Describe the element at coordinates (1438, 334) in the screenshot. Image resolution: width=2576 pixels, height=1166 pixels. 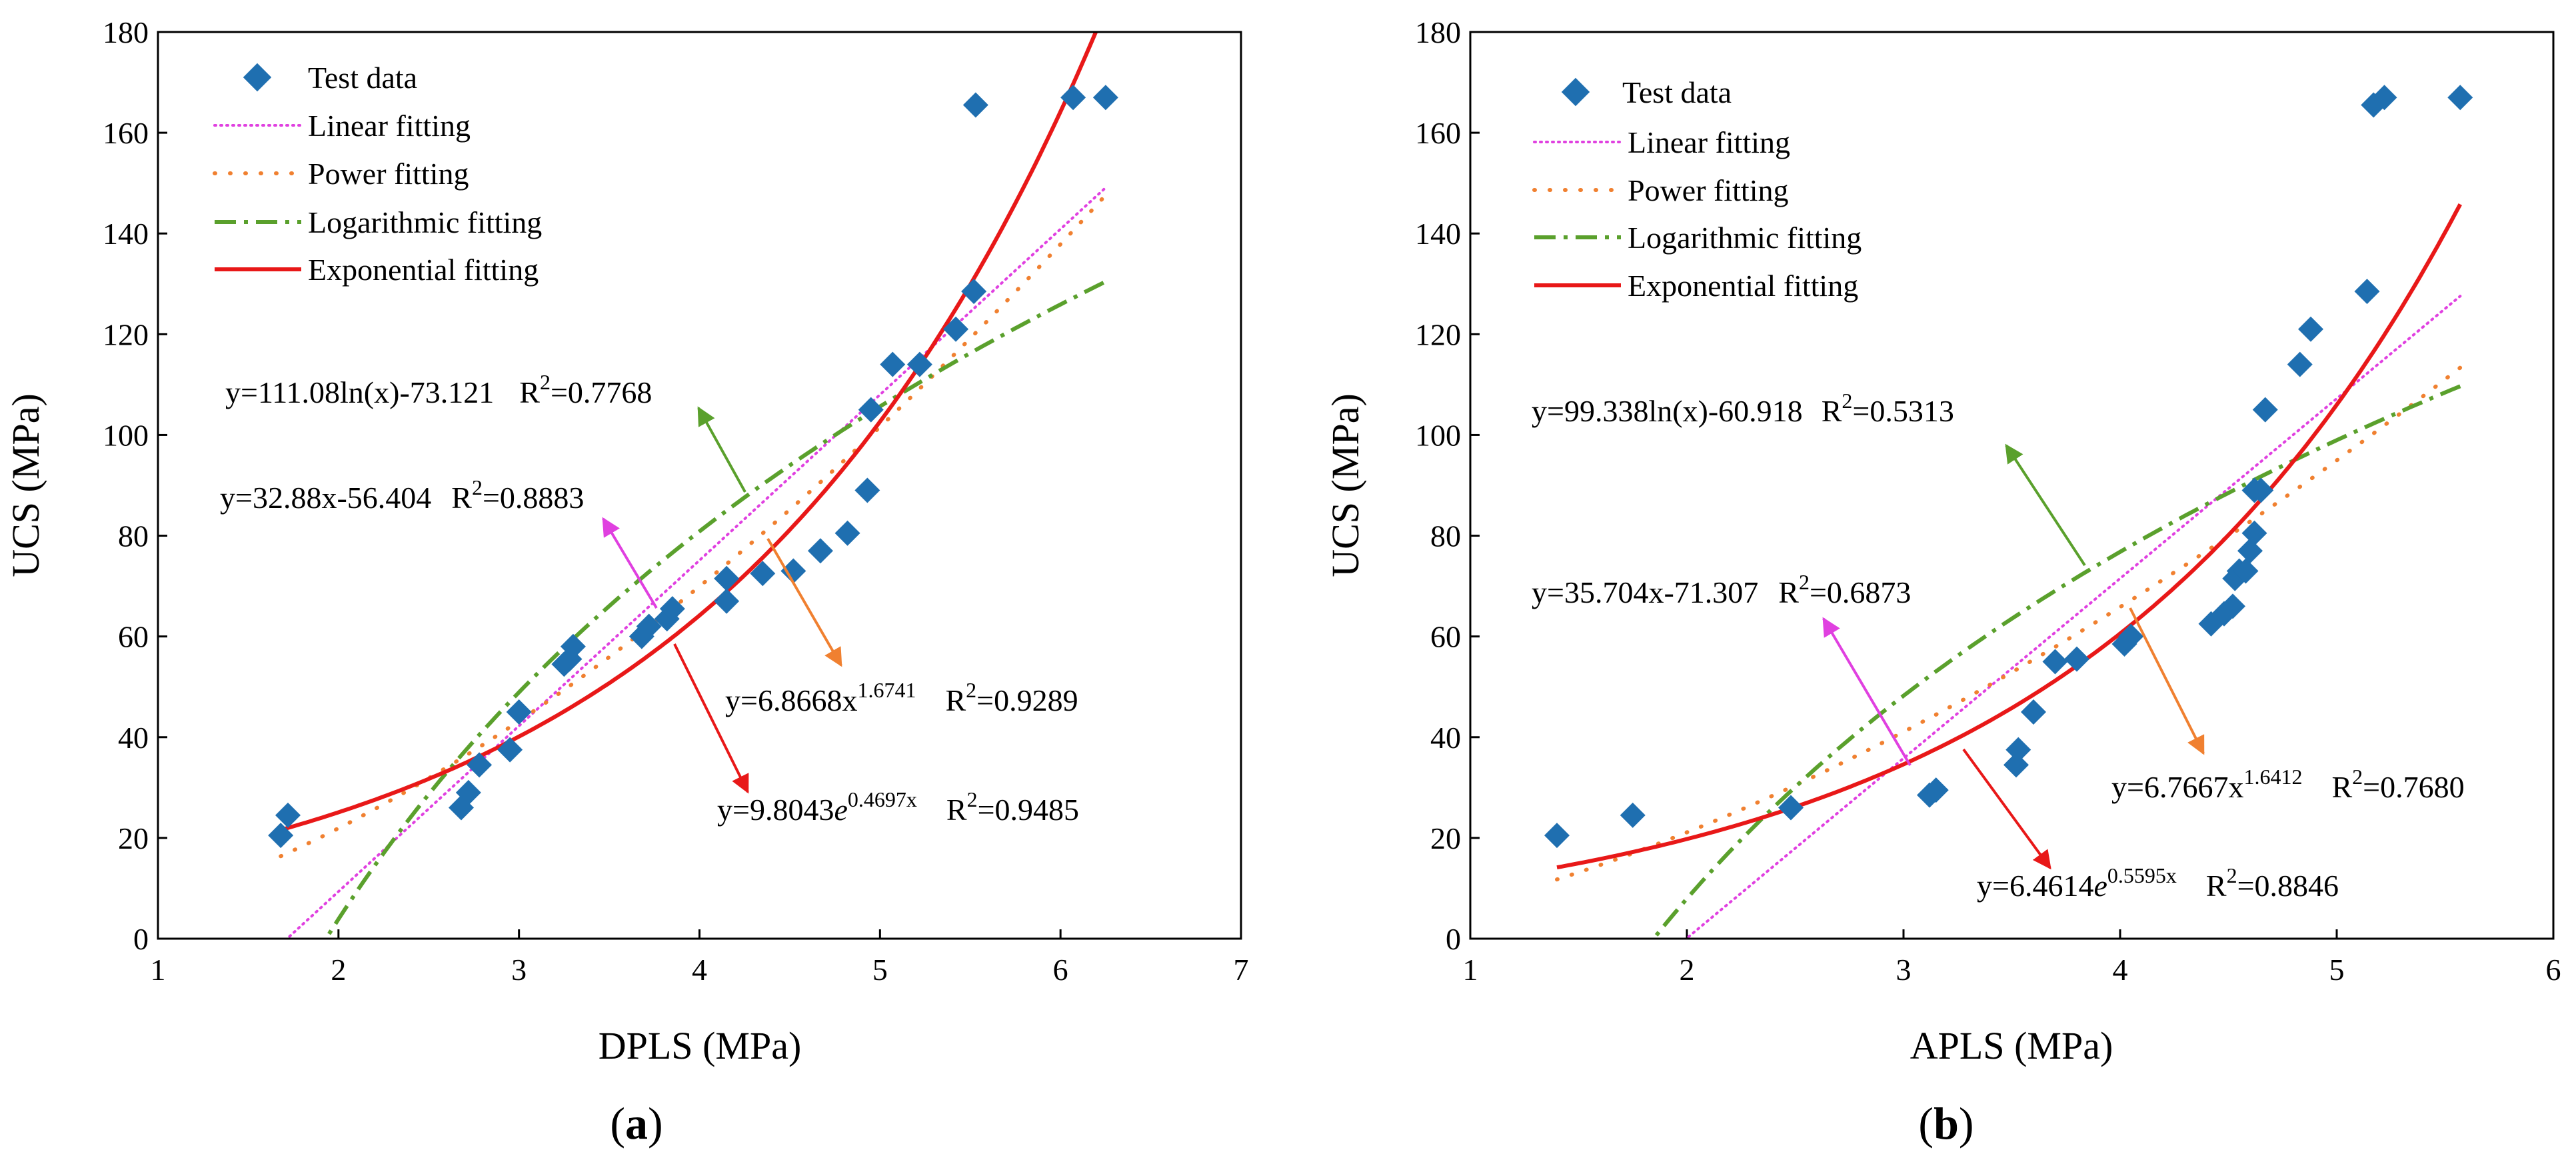
I see `y-tick-label: 120` at that location.